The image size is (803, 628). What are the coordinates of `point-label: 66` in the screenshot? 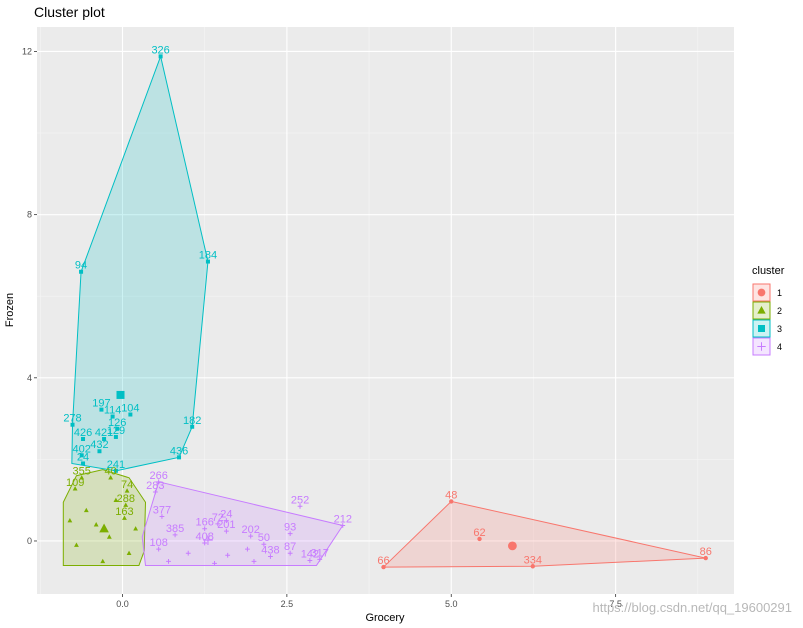 It's located at (383, 561).